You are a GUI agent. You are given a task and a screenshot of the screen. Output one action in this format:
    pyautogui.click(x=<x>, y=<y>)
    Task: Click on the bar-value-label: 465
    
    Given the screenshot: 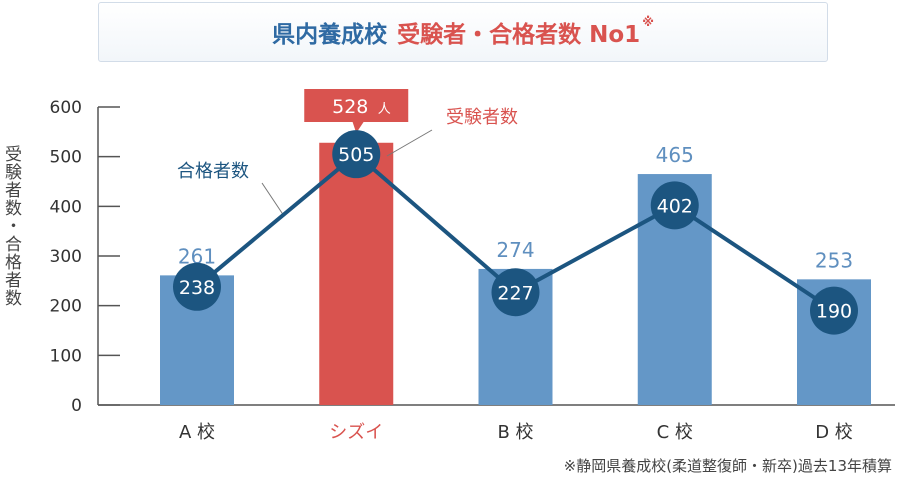 What is the action you would take?
    pyautogui.click(x=675, y=155)
    